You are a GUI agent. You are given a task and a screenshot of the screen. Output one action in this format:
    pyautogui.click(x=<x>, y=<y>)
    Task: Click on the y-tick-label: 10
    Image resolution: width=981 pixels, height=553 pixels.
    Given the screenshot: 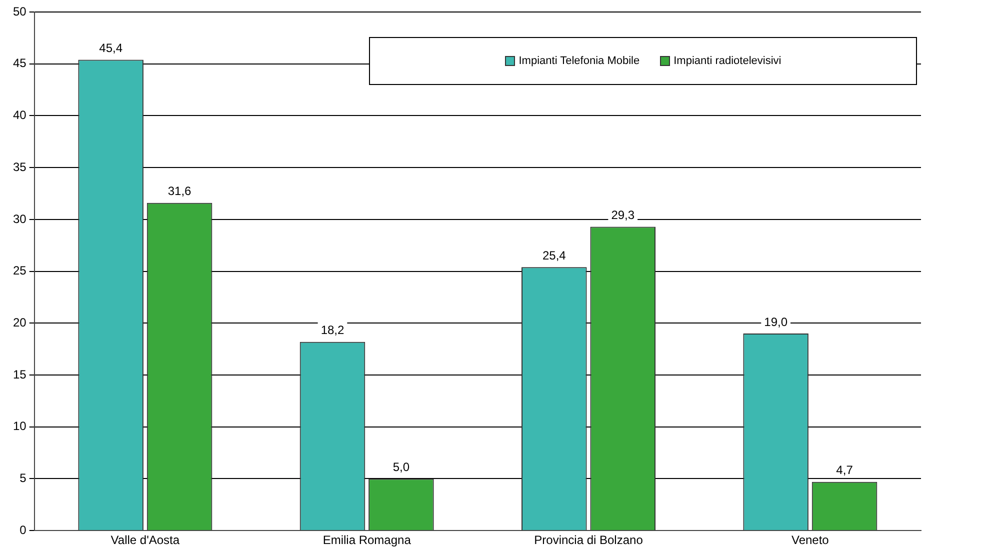 What is the action you would take?
    pyautogui.click(x=19, y=426)
    